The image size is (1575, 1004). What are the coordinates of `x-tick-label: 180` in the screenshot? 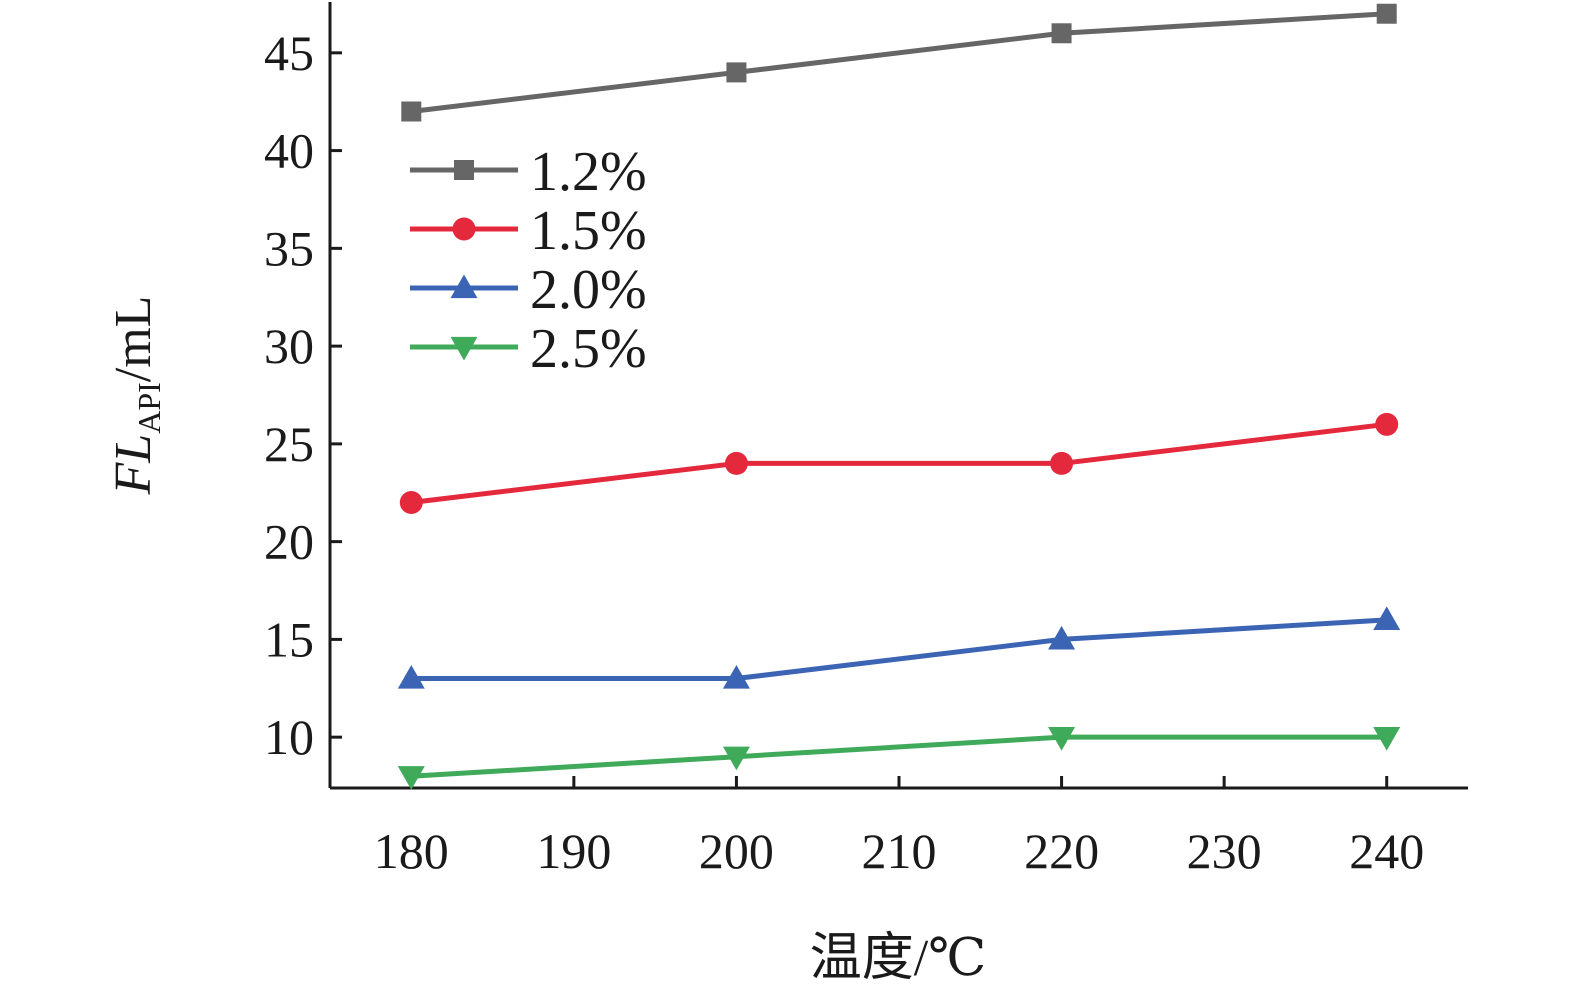 It's located at (411, 851).